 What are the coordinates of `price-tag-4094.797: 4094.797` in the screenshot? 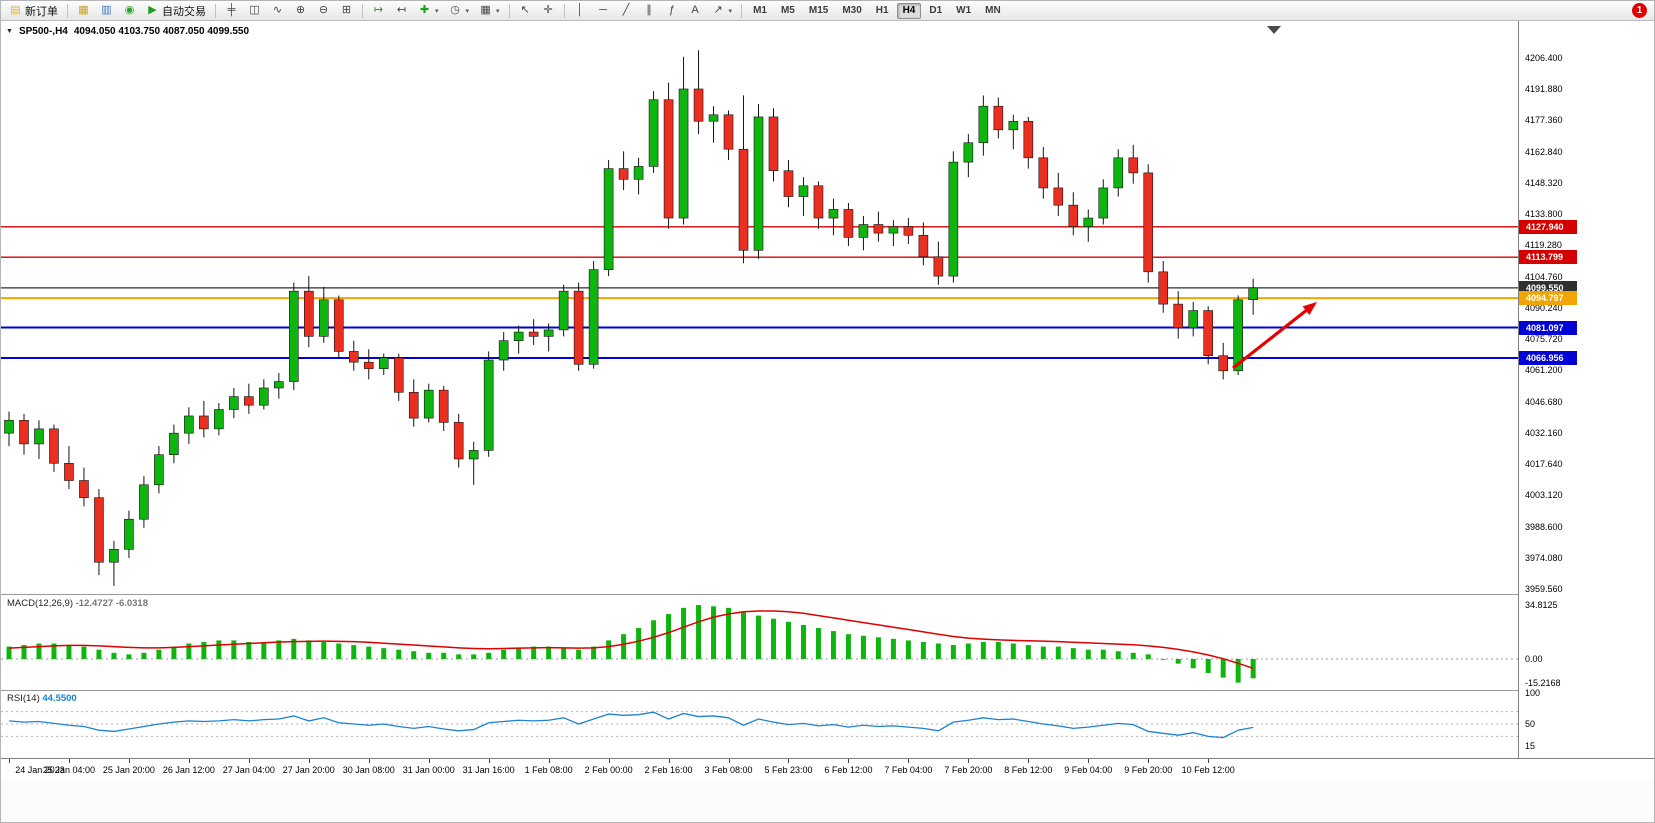 It's located at (1548, 298).